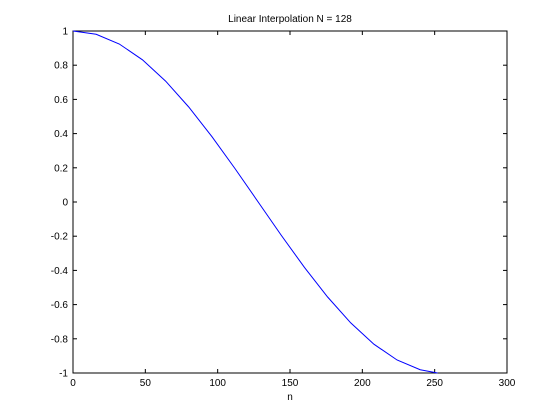 The height and width of the screenshot is (419, 560). I want to click on x-axis-label: n, so click(290, 397).